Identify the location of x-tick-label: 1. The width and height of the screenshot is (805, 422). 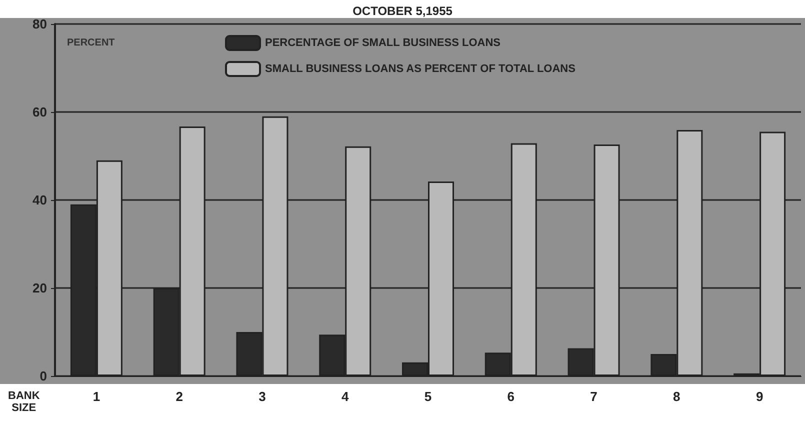
(96, 396).